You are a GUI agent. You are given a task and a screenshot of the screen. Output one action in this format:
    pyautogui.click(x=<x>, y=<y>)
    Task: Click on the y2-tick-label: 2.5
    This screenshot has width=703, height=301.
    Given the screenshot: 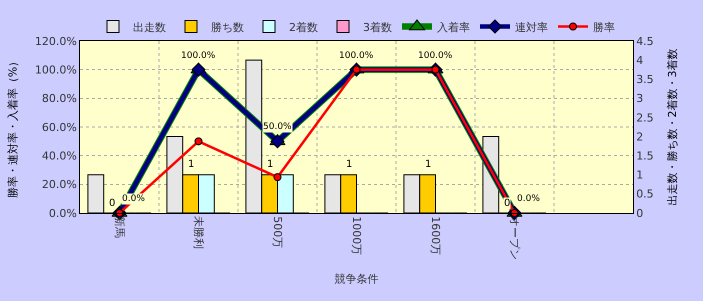 What is the action you would take?
    pyautogui.click(x=645, y=117)
    